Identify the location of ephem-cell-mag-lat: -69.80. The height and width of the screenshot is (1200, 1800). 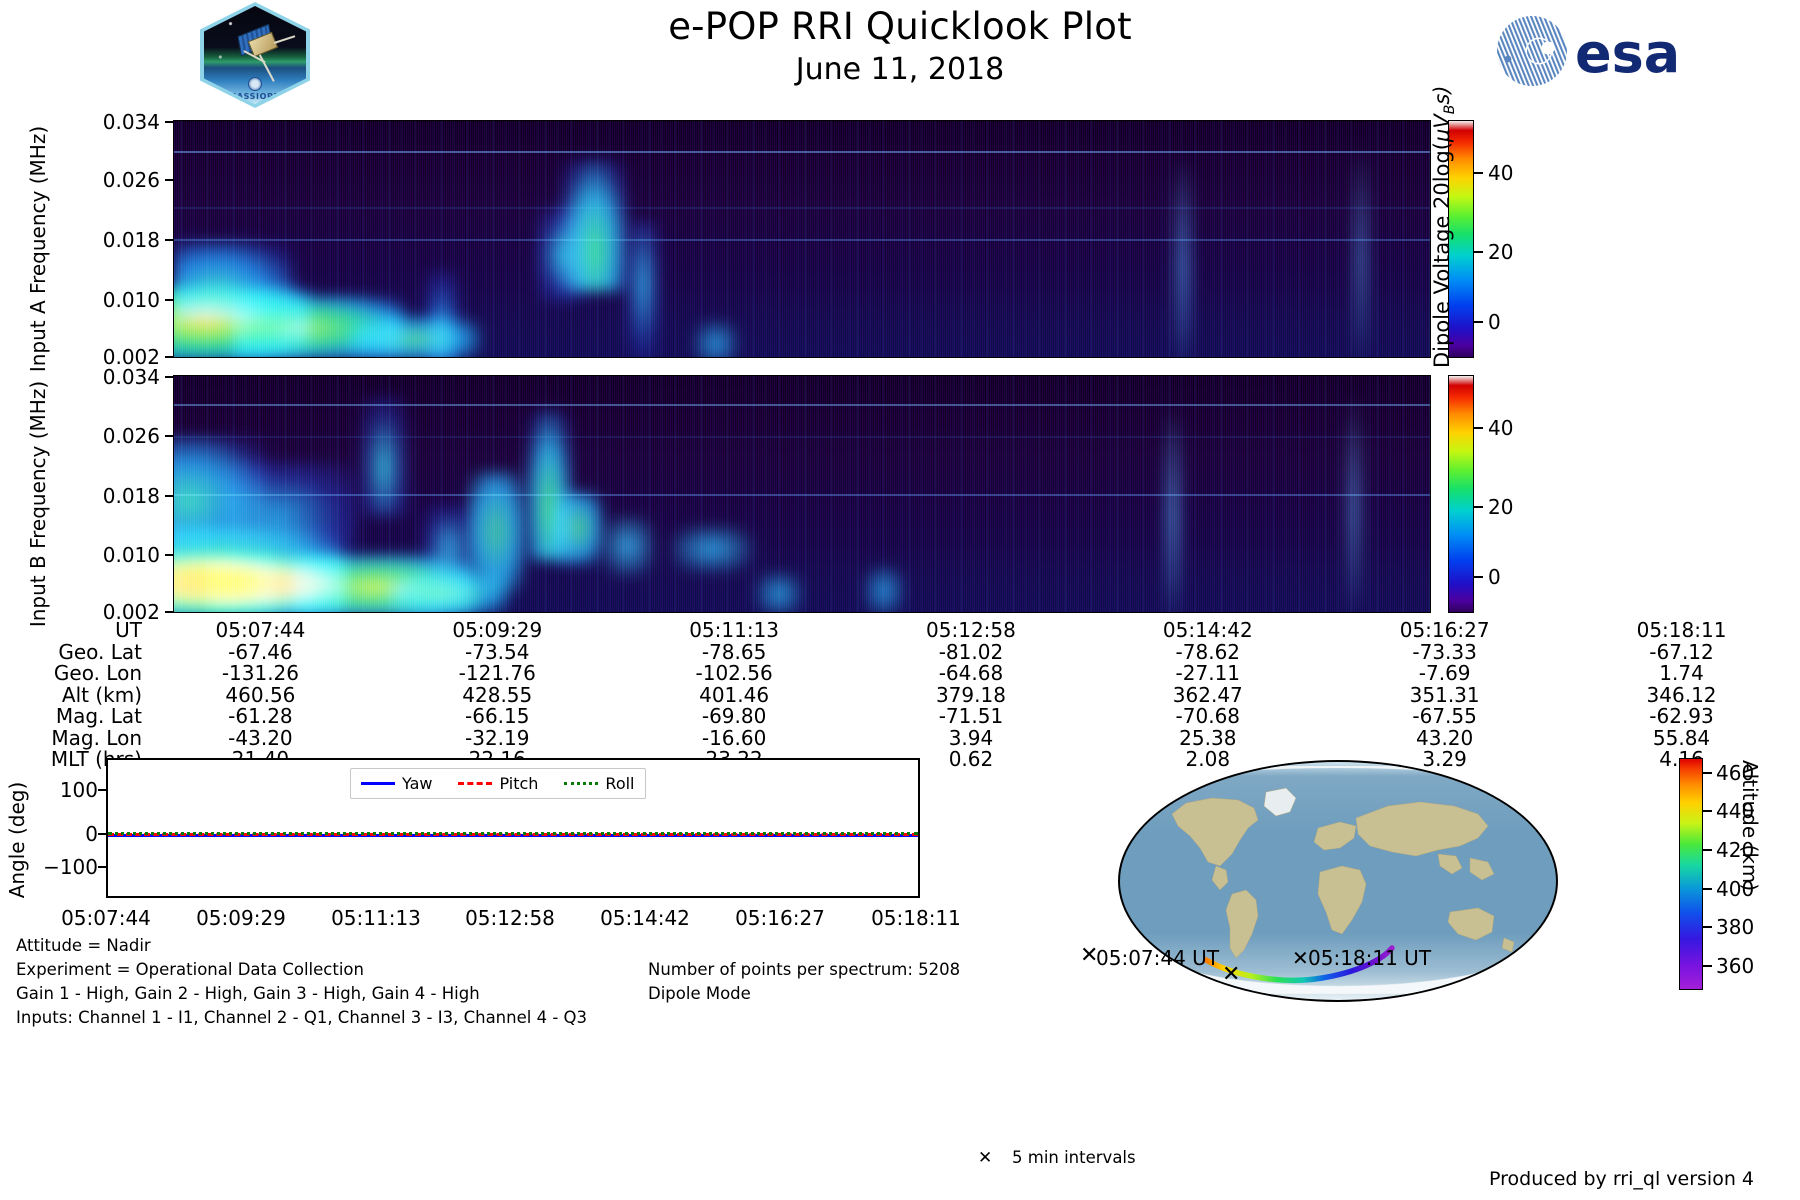
(734, 716).